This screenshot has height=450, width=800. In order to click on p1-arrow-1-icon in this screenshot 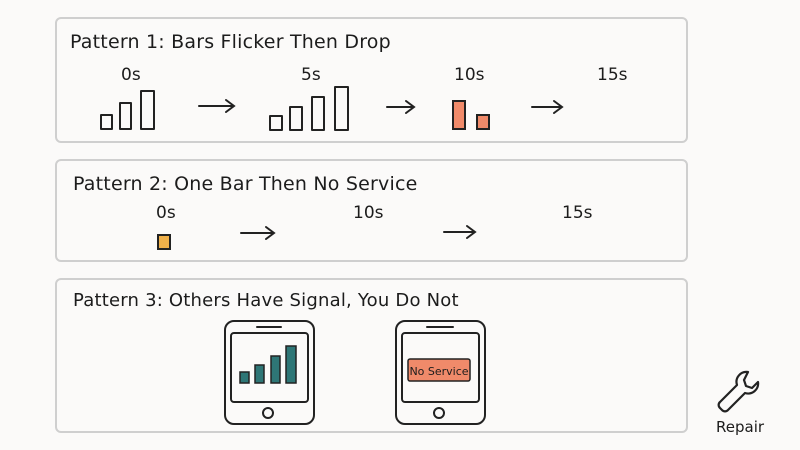, I will do `click(217, 106)`.